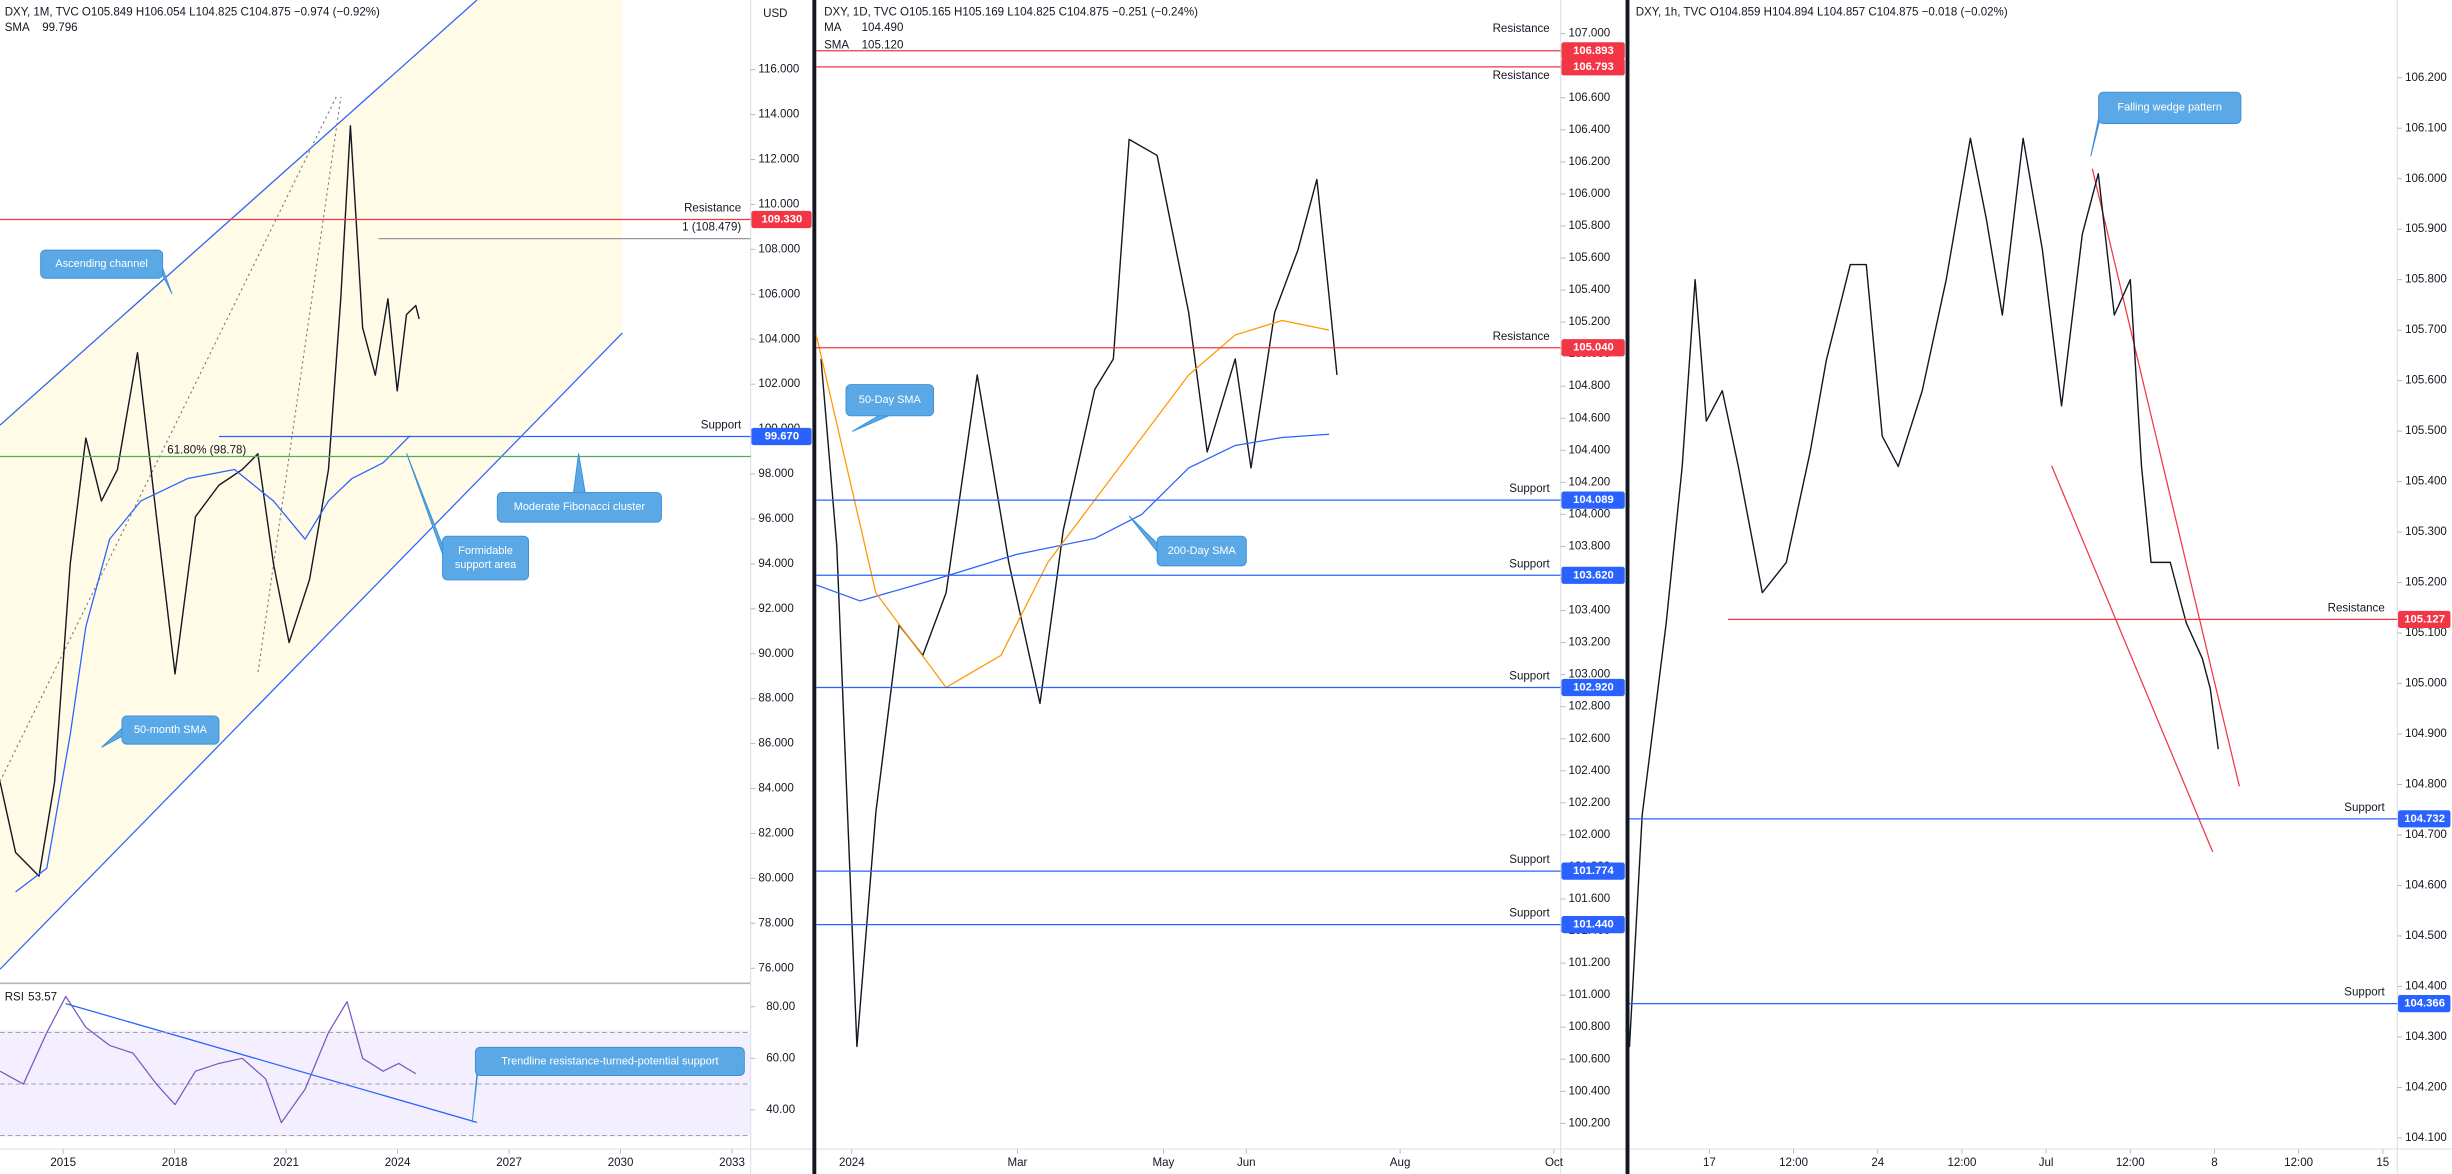 This screenshot has height=1174, width=2452. What do you see at coordinates (2132, 659) in the screenshot?
I see `wedge-line` at bounding box center [2132, 659].